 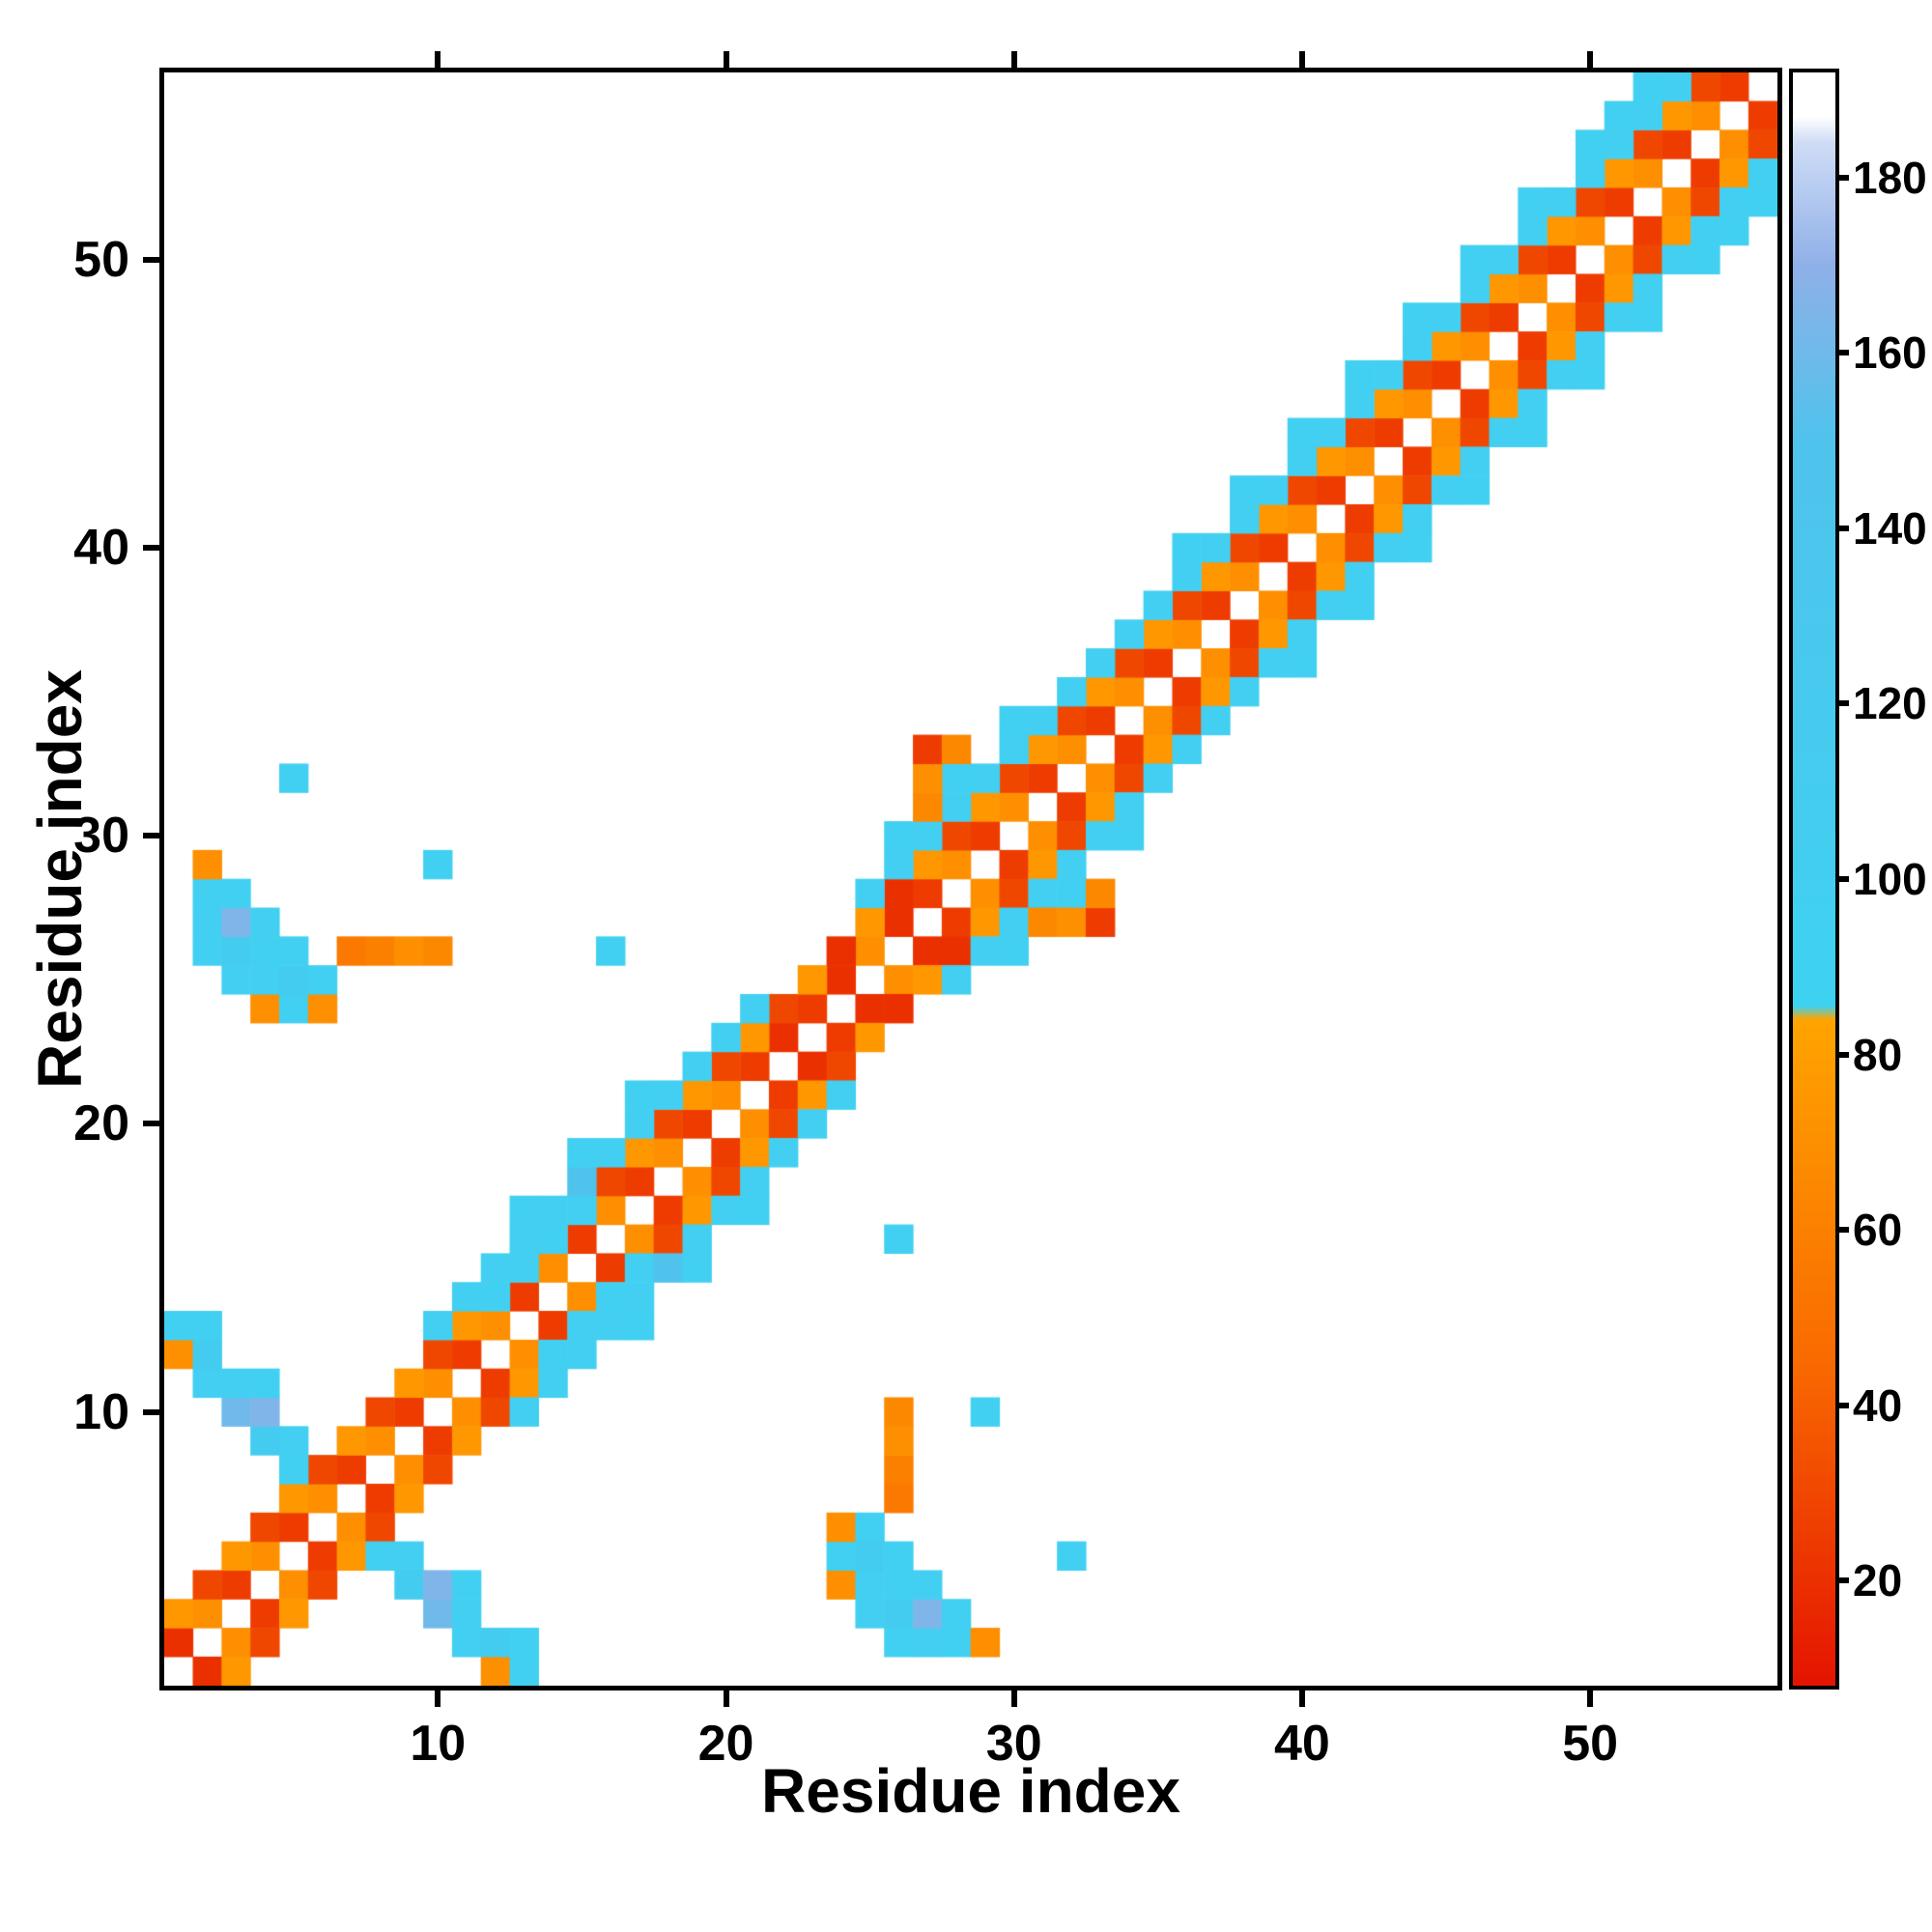 I want to click on y-axis-label: Residue index, so click(x=60, y=879).